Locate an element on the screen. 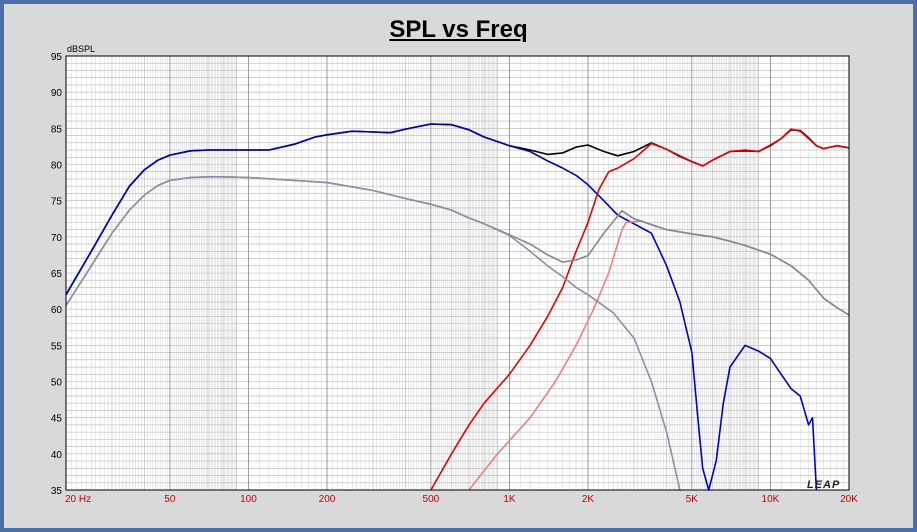 The width and height of the screenshot is (917, 532). y-tick-label: 80 is located at coordinates (57, 166).